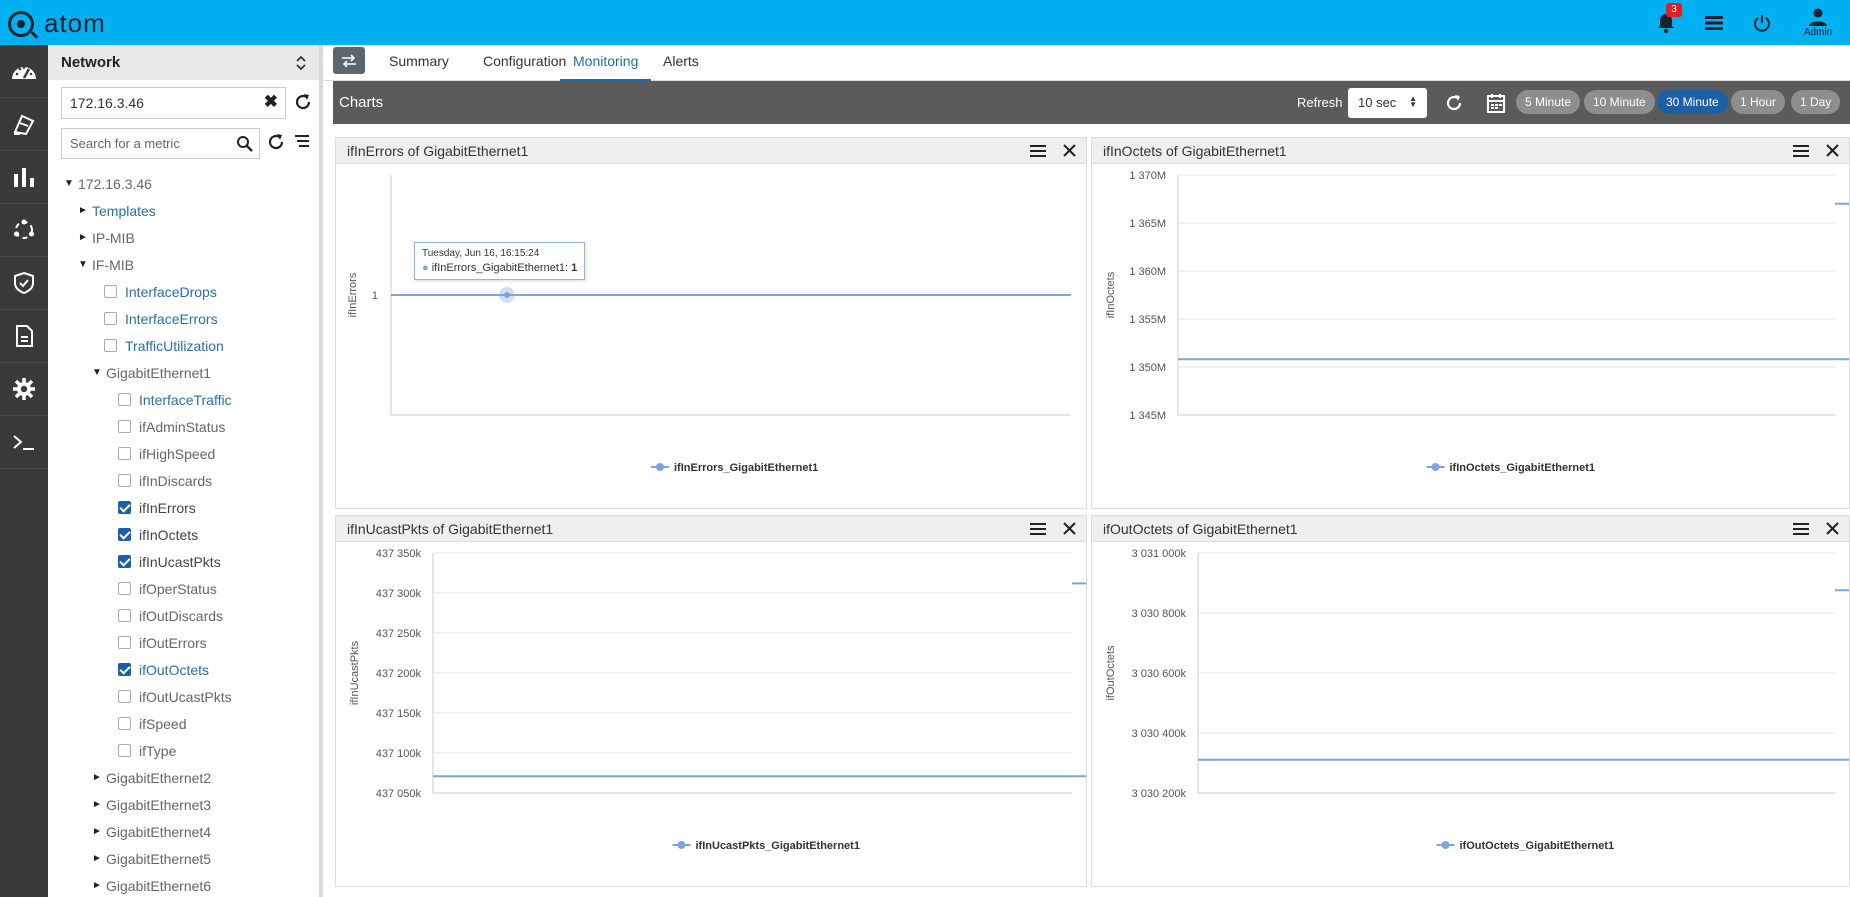 This screenshot has height=897, width=1850. What do you see at coordinates (159, 858) in the screenshot?
I see `tree-node-label: GigabitEthernet5` at bounding box center [159, 858].